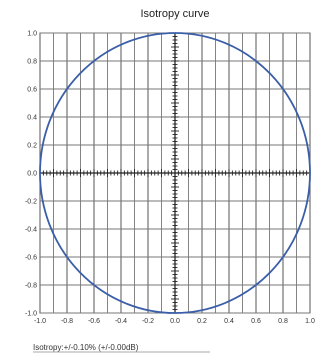  I want to click on x-tick-label: -0.8, so click(67, 321).